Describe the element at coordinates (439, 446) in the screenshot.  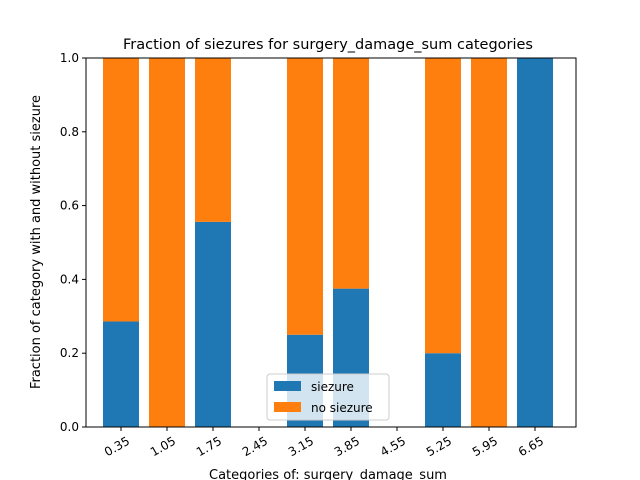
I see `x-tick-label: 5.25` at that location.